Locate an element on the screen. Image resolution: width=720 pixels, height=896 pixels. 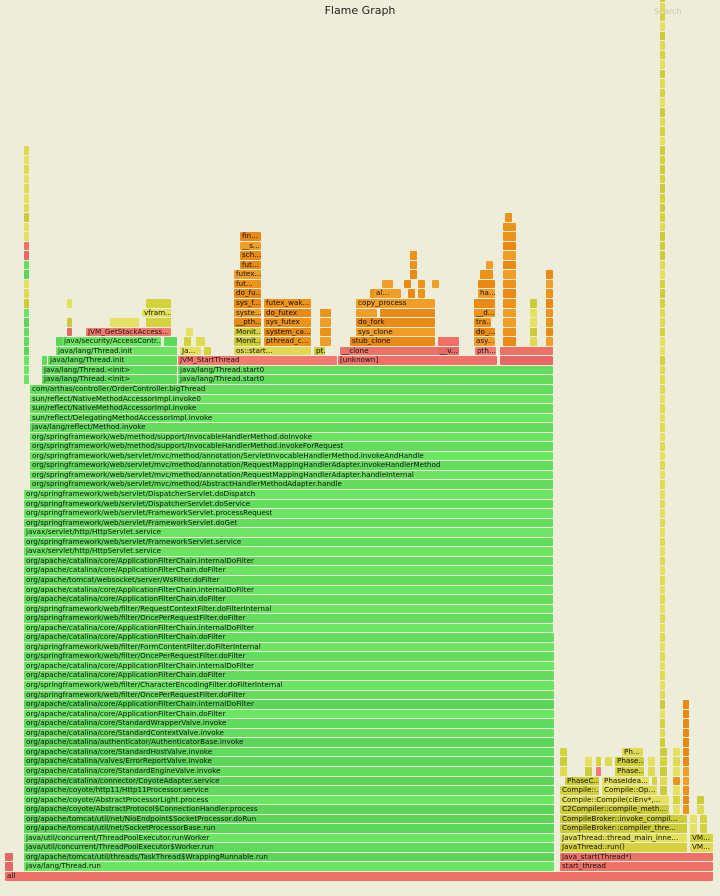
flame-frame: copy_process is located at coordinates (395, 303).